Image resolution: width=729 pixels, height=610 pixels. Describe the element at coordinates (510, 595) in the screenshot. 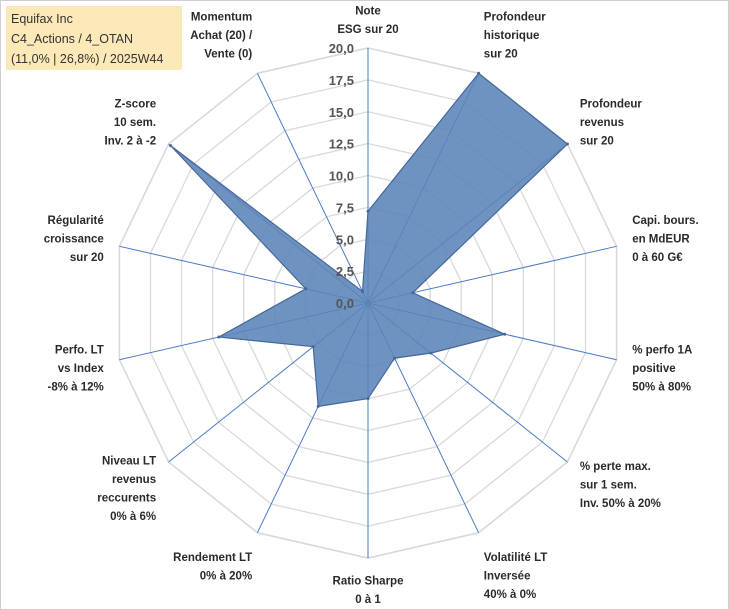

I see `axis-label-line: 40% à 0%` at that location.